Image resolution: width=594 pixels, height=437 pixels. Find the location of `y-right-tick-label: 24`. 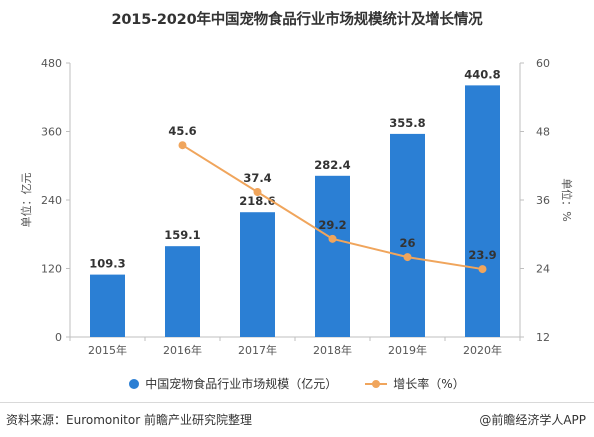

y-right-tick-label: 24 is located at coordinates (543, 269).